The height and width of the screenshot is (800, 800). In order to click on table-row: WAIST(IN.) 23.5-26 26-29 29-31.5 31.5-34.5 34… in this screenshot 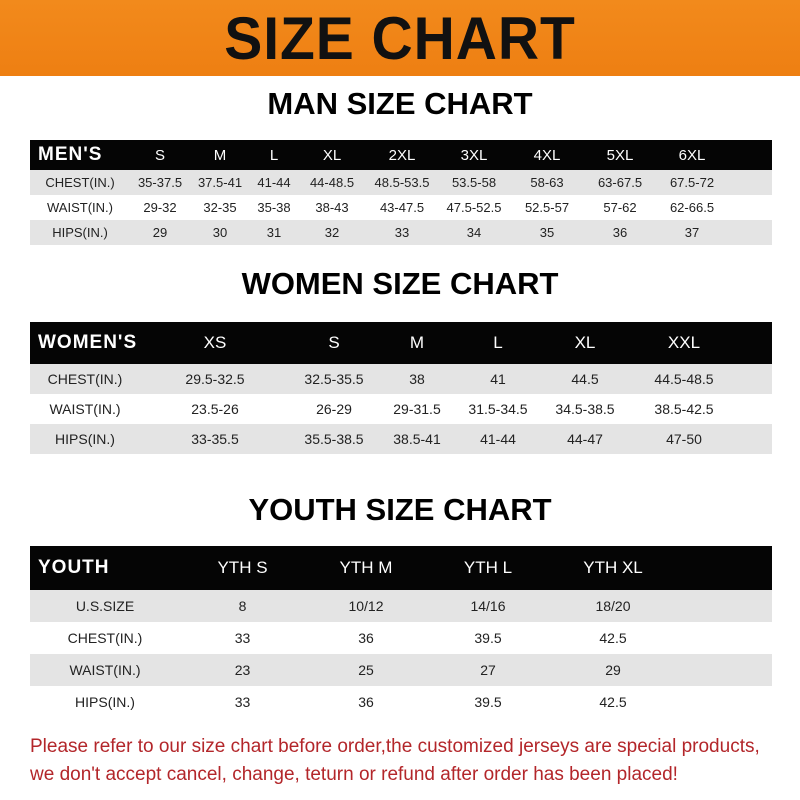, I will do `click(401, 409)`.